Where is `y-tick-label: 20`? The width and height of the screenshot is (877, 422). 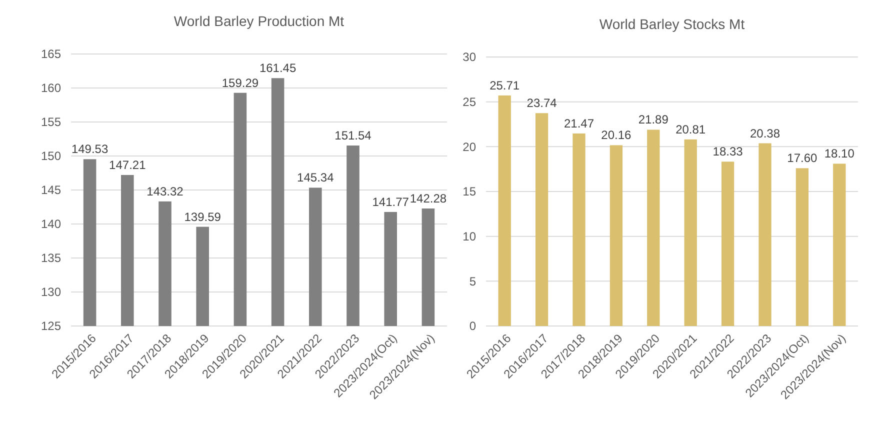
y-tick-label: 20 is located at coordinates (469, 147).